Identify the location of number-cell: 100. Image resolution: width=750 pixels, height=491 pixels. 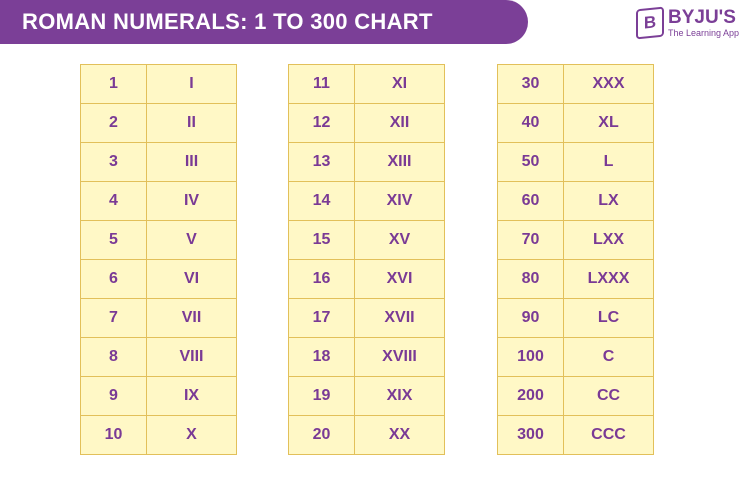
(530, 357).